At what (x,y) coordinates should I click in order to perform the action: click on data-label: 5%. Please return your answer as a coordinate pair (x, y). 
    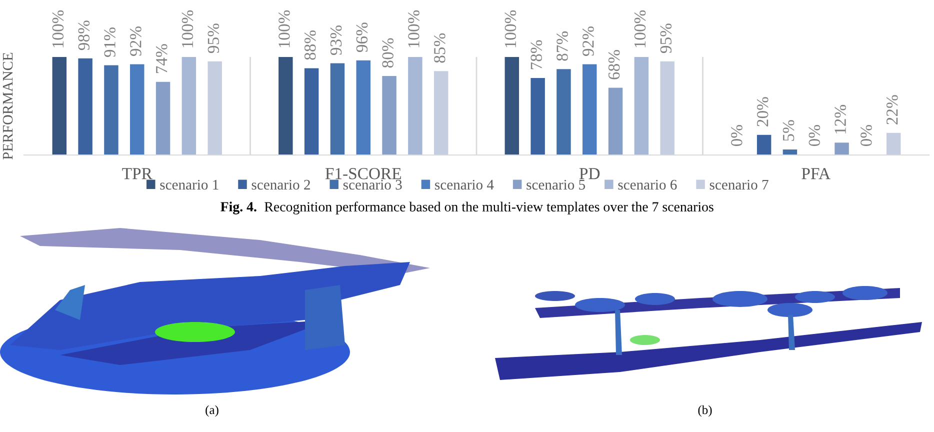
    Looking at the image, I should click on (788, 130).